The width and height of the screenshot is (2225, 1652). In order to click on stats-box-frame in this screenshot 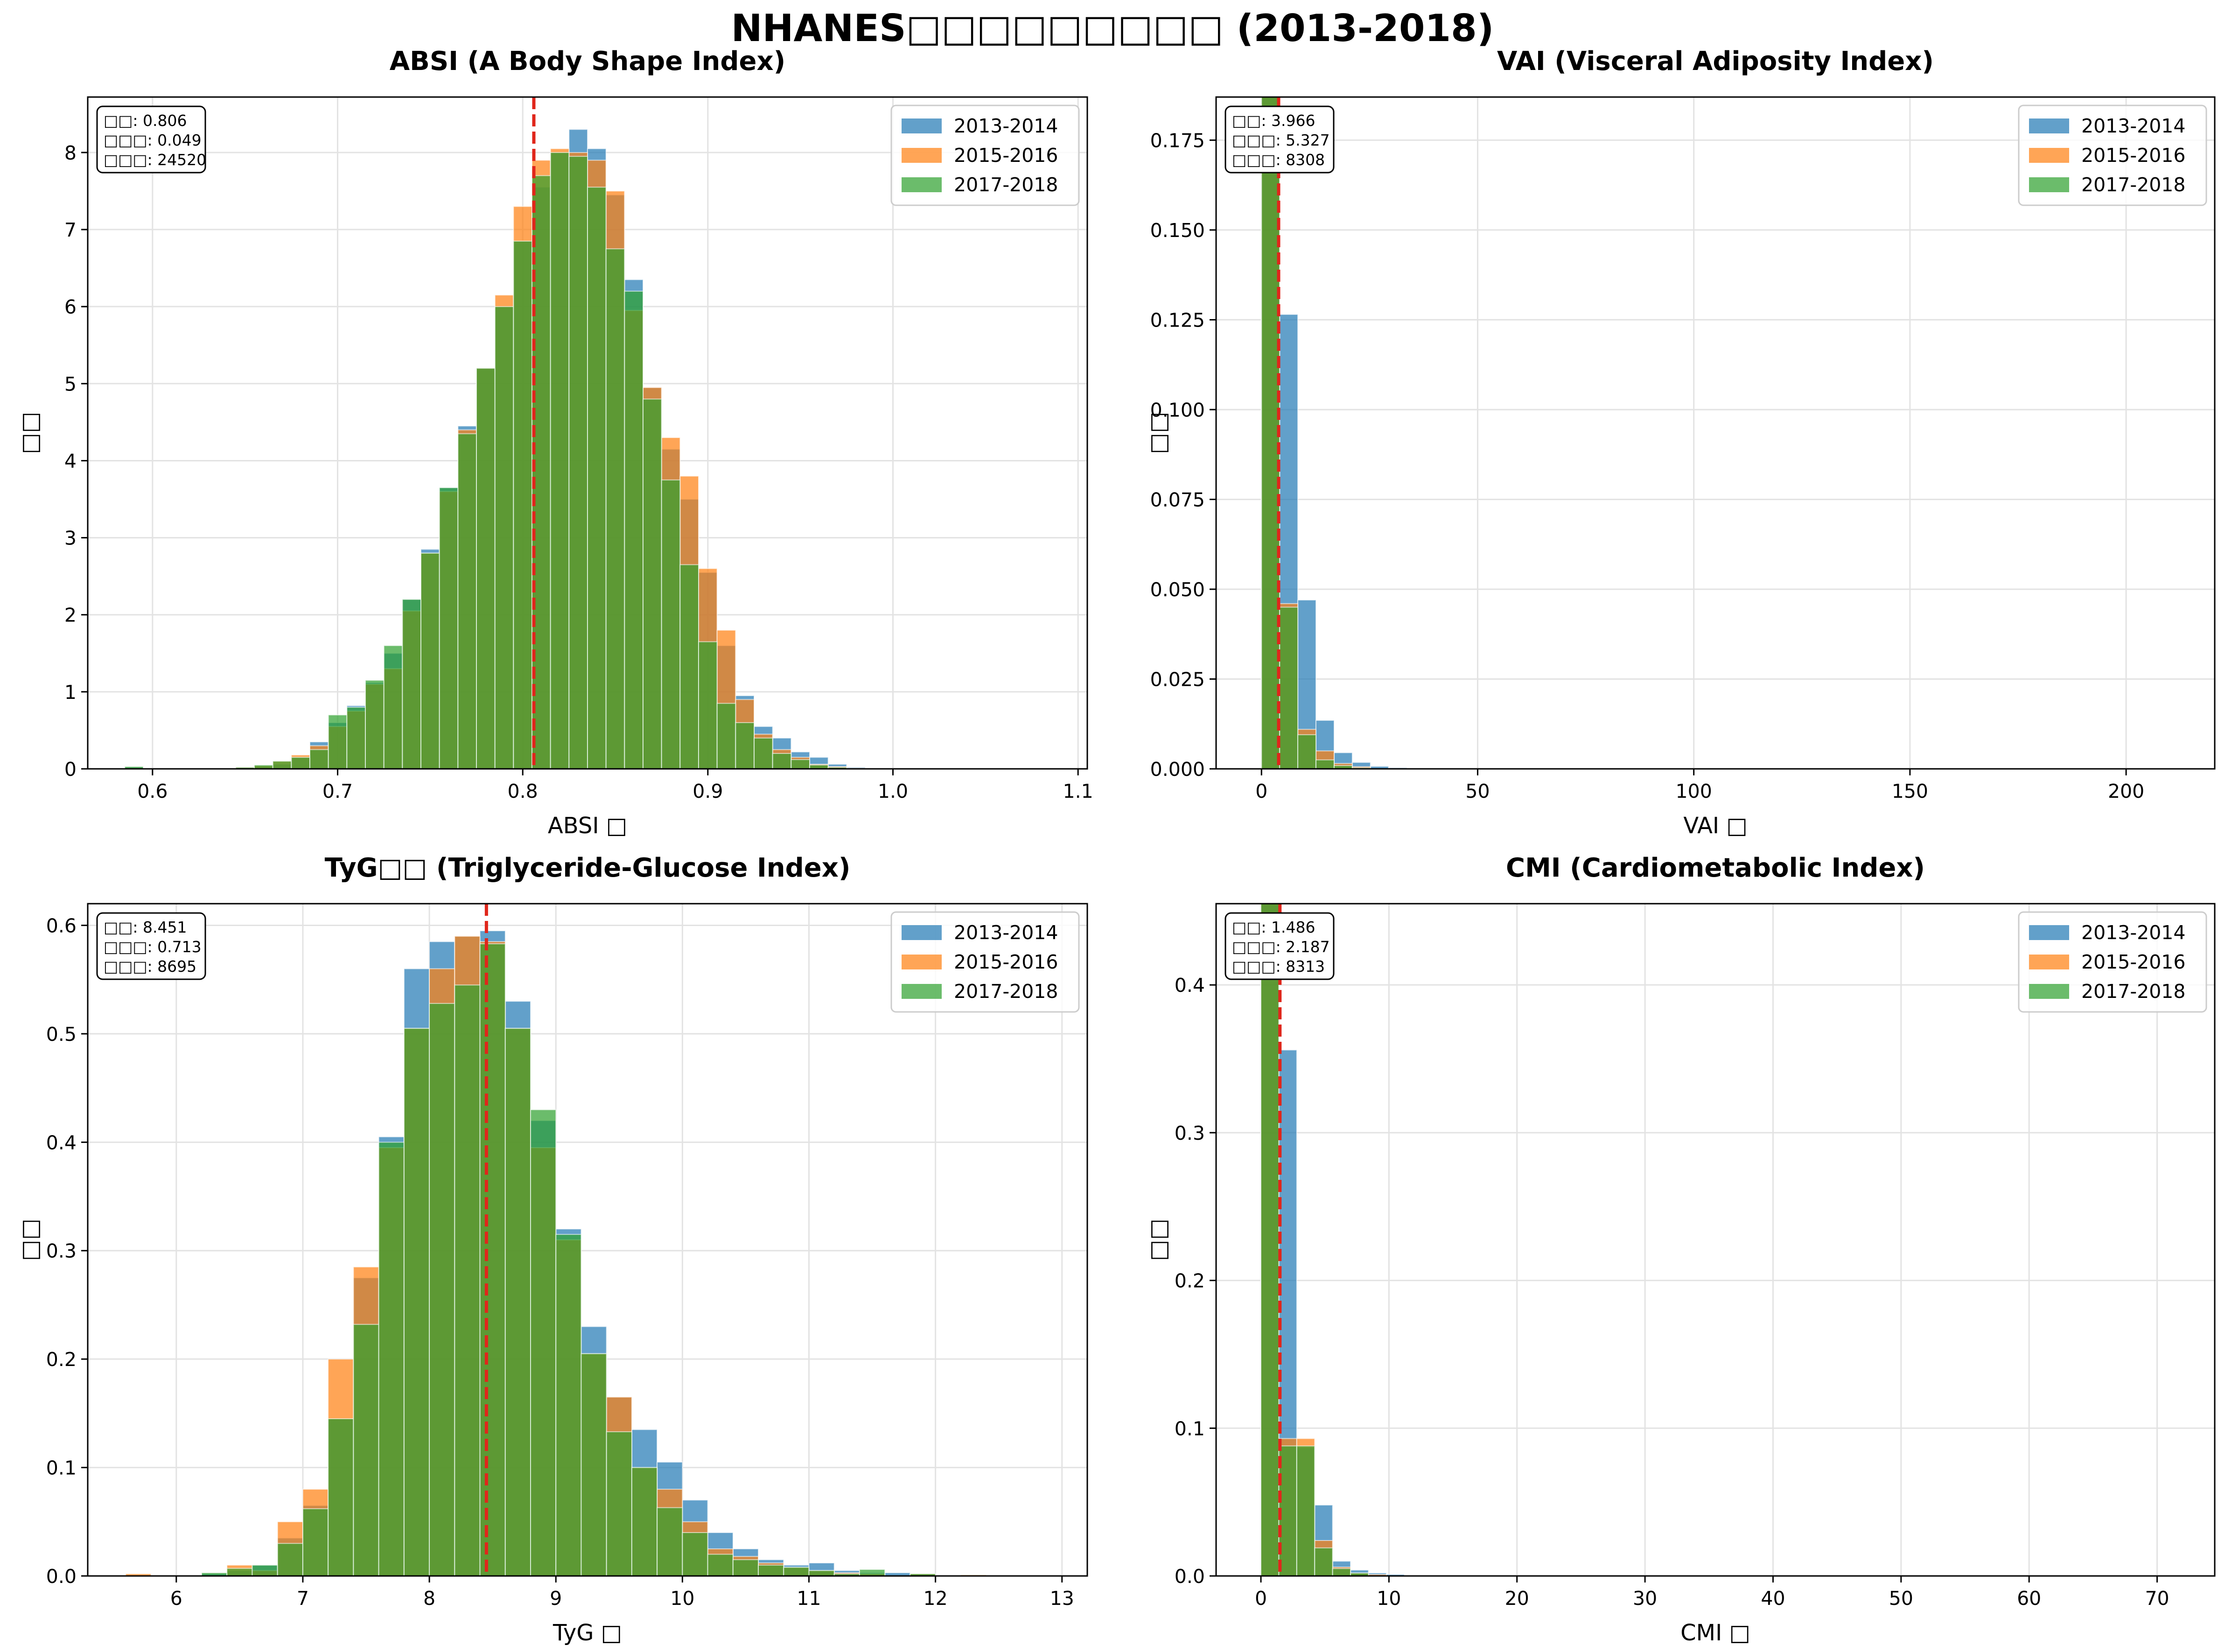, I will do `click(1280, 946)`.